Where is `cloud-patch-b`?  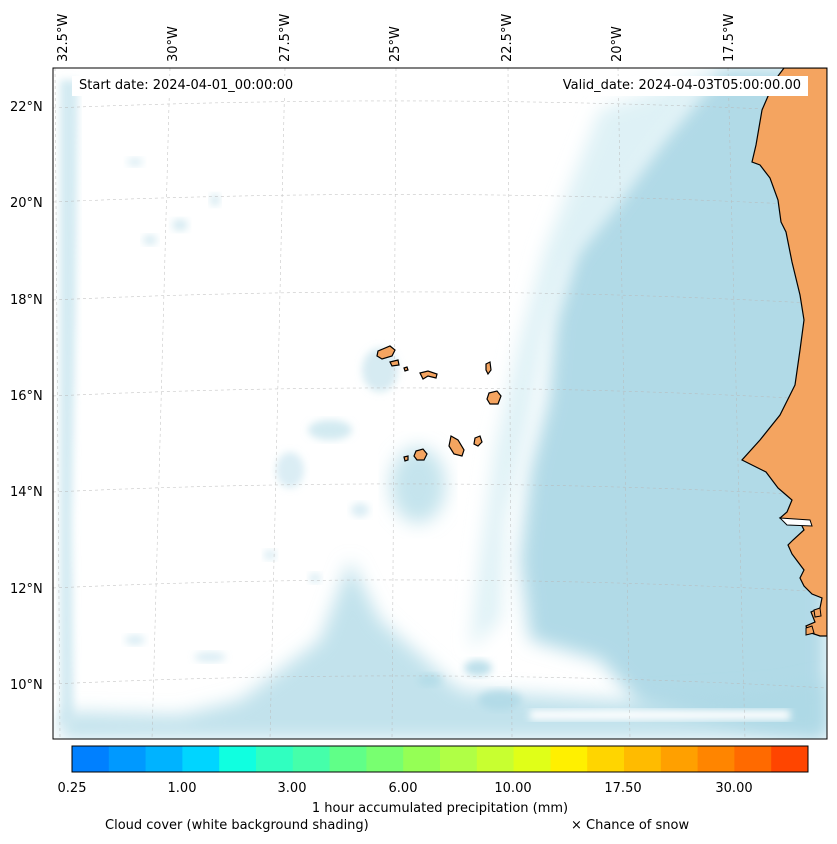
cloud-patch-b is located at coordinates (290, 470).